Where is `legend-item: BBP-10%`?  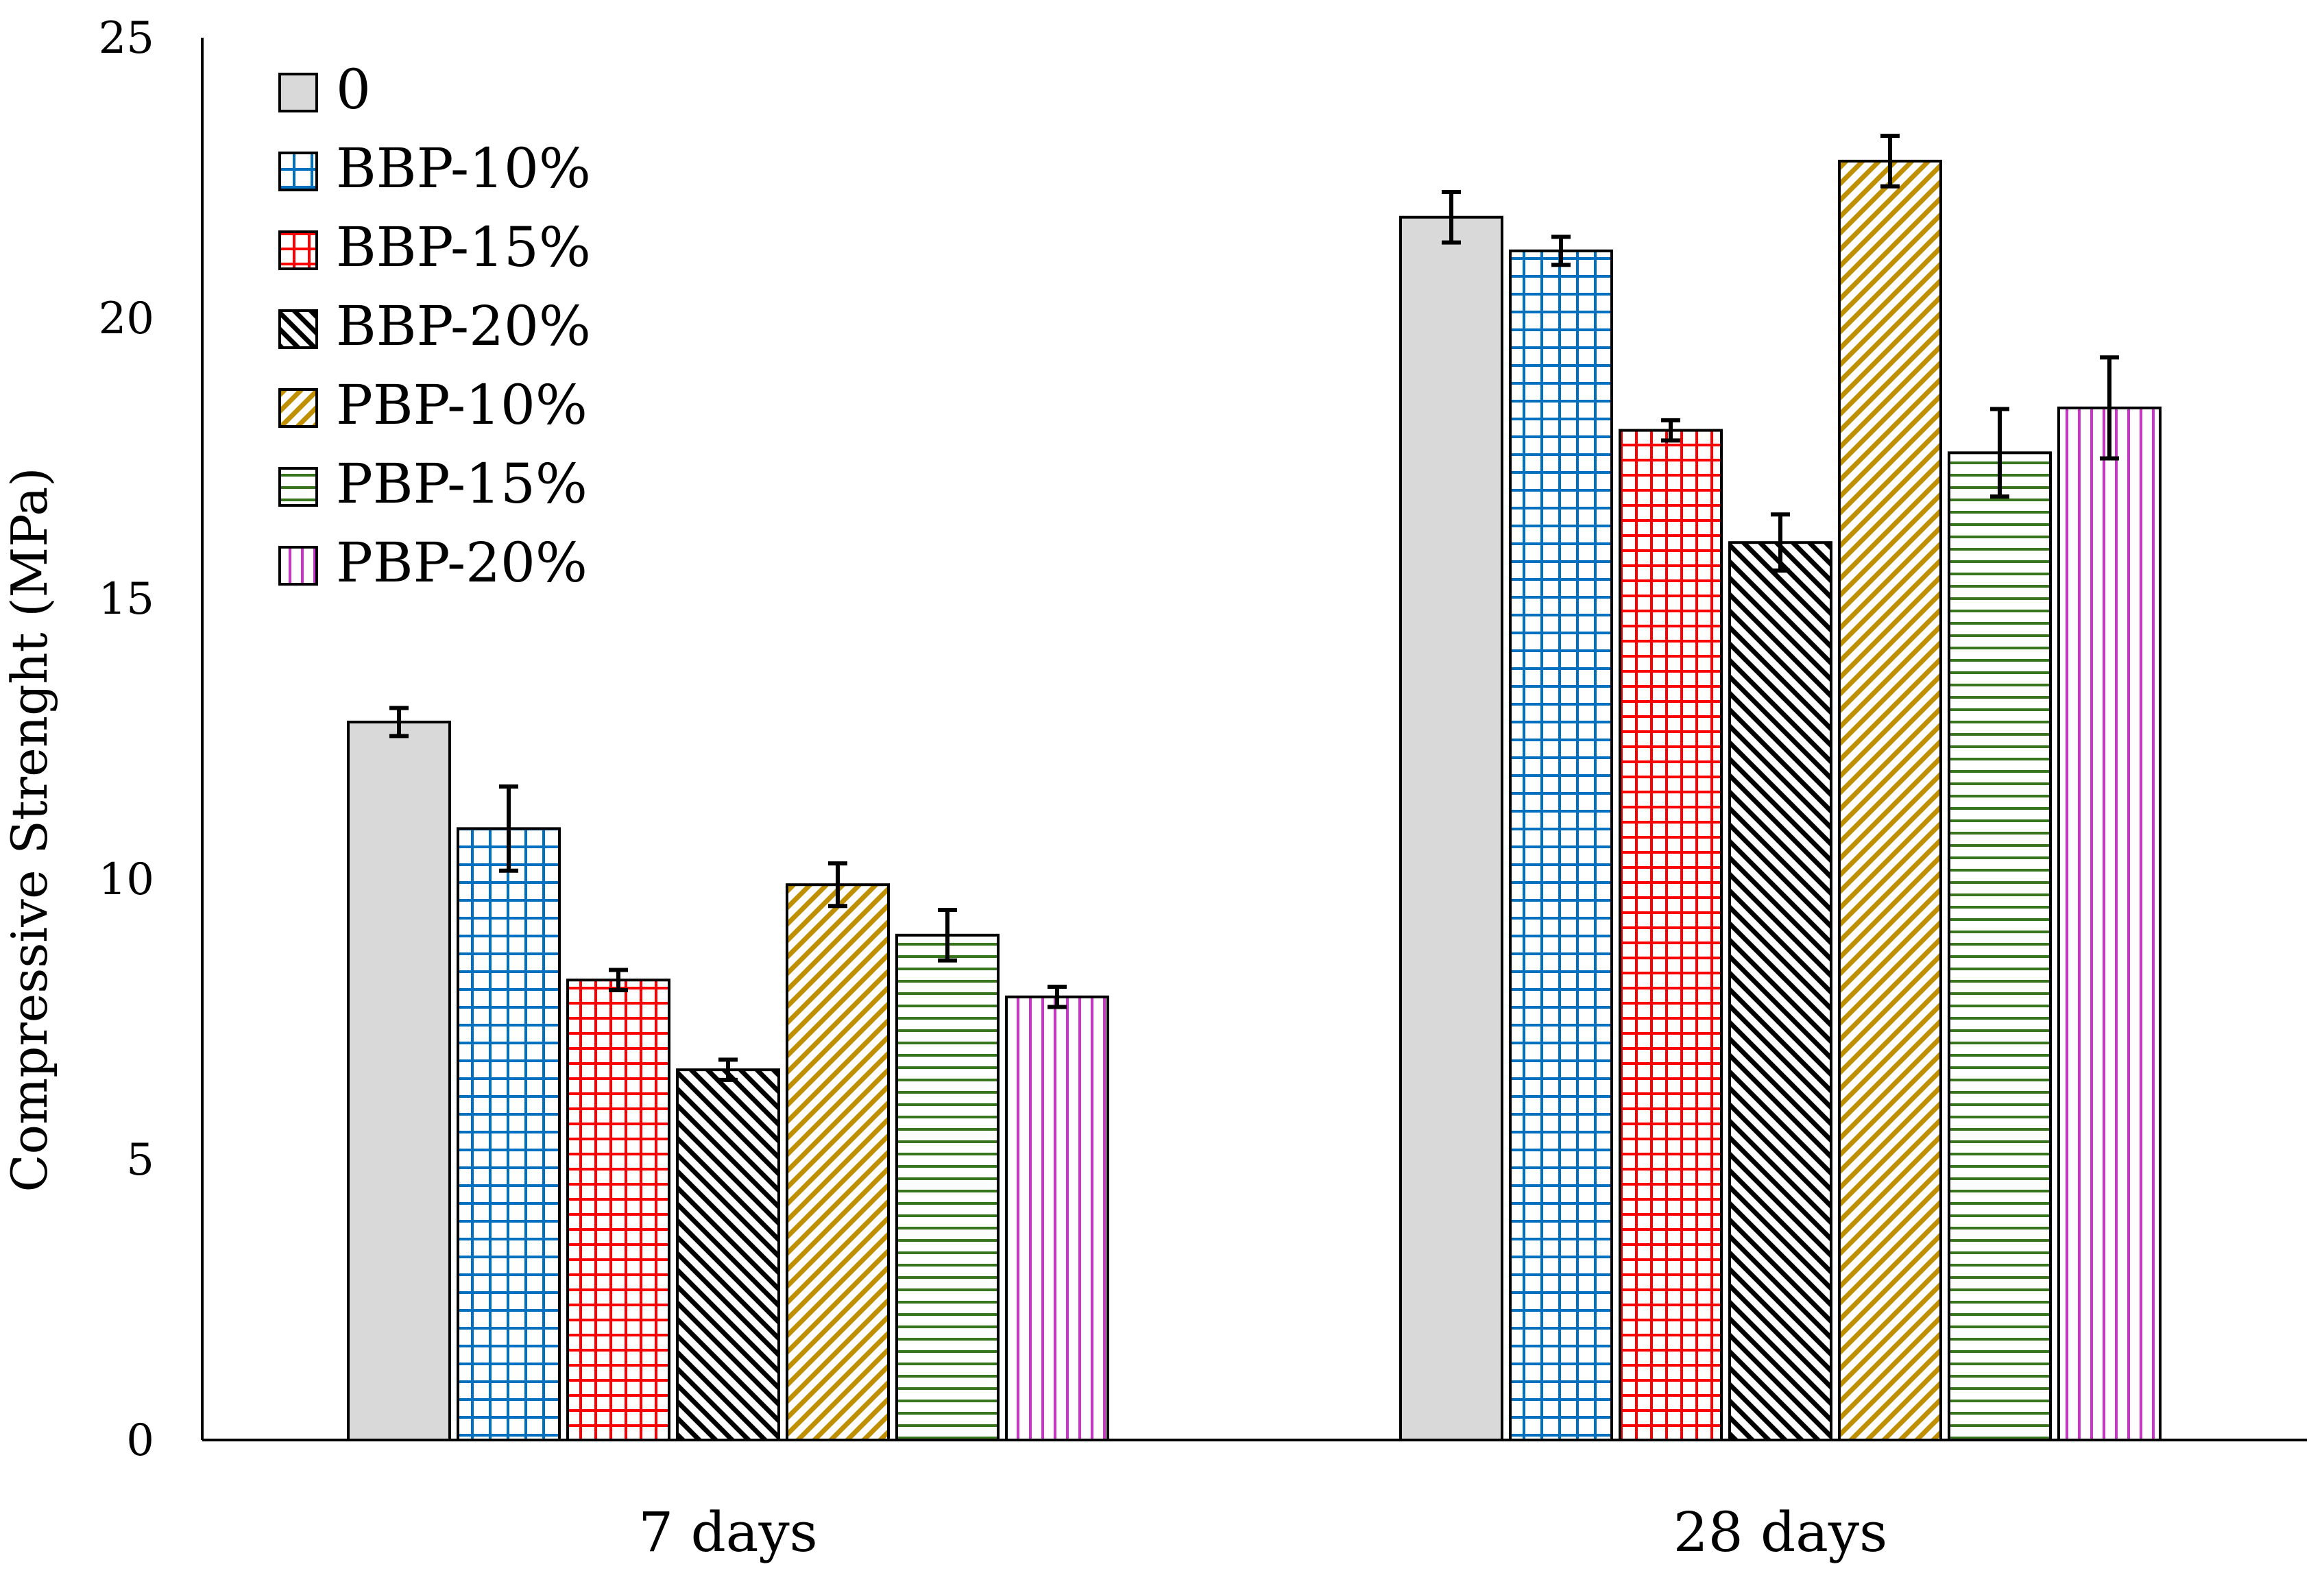 legend-item: BBP-10% is located at coordinates (434, 168).